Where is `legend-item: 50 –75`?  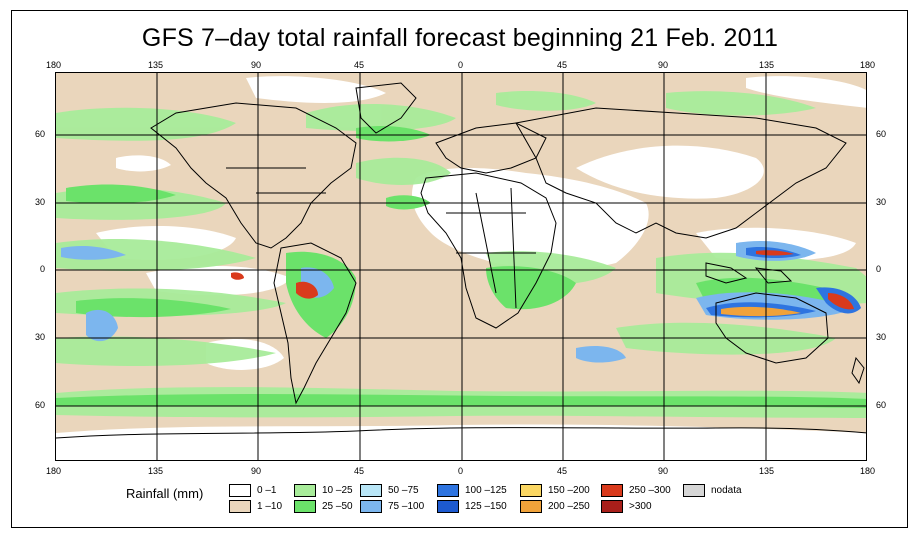 legend-item: 50 –75 is located at coordinates (389, 490).